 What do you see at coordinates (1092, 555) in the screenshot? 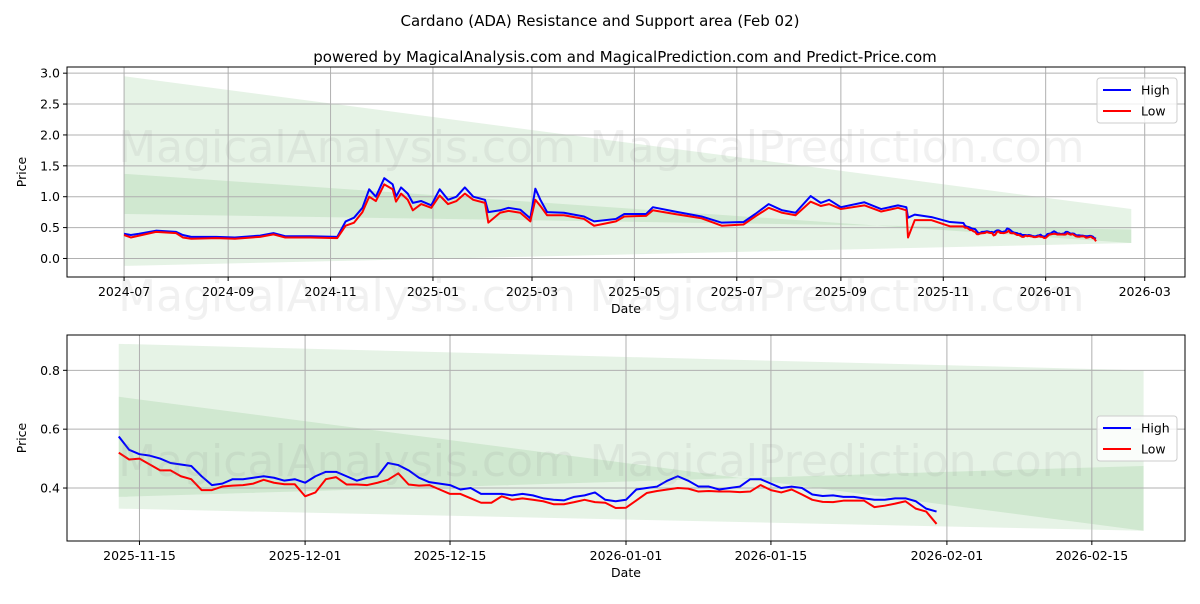
I see `x-tick-label: 2026-02-15` at bounding box center [1092, 555].